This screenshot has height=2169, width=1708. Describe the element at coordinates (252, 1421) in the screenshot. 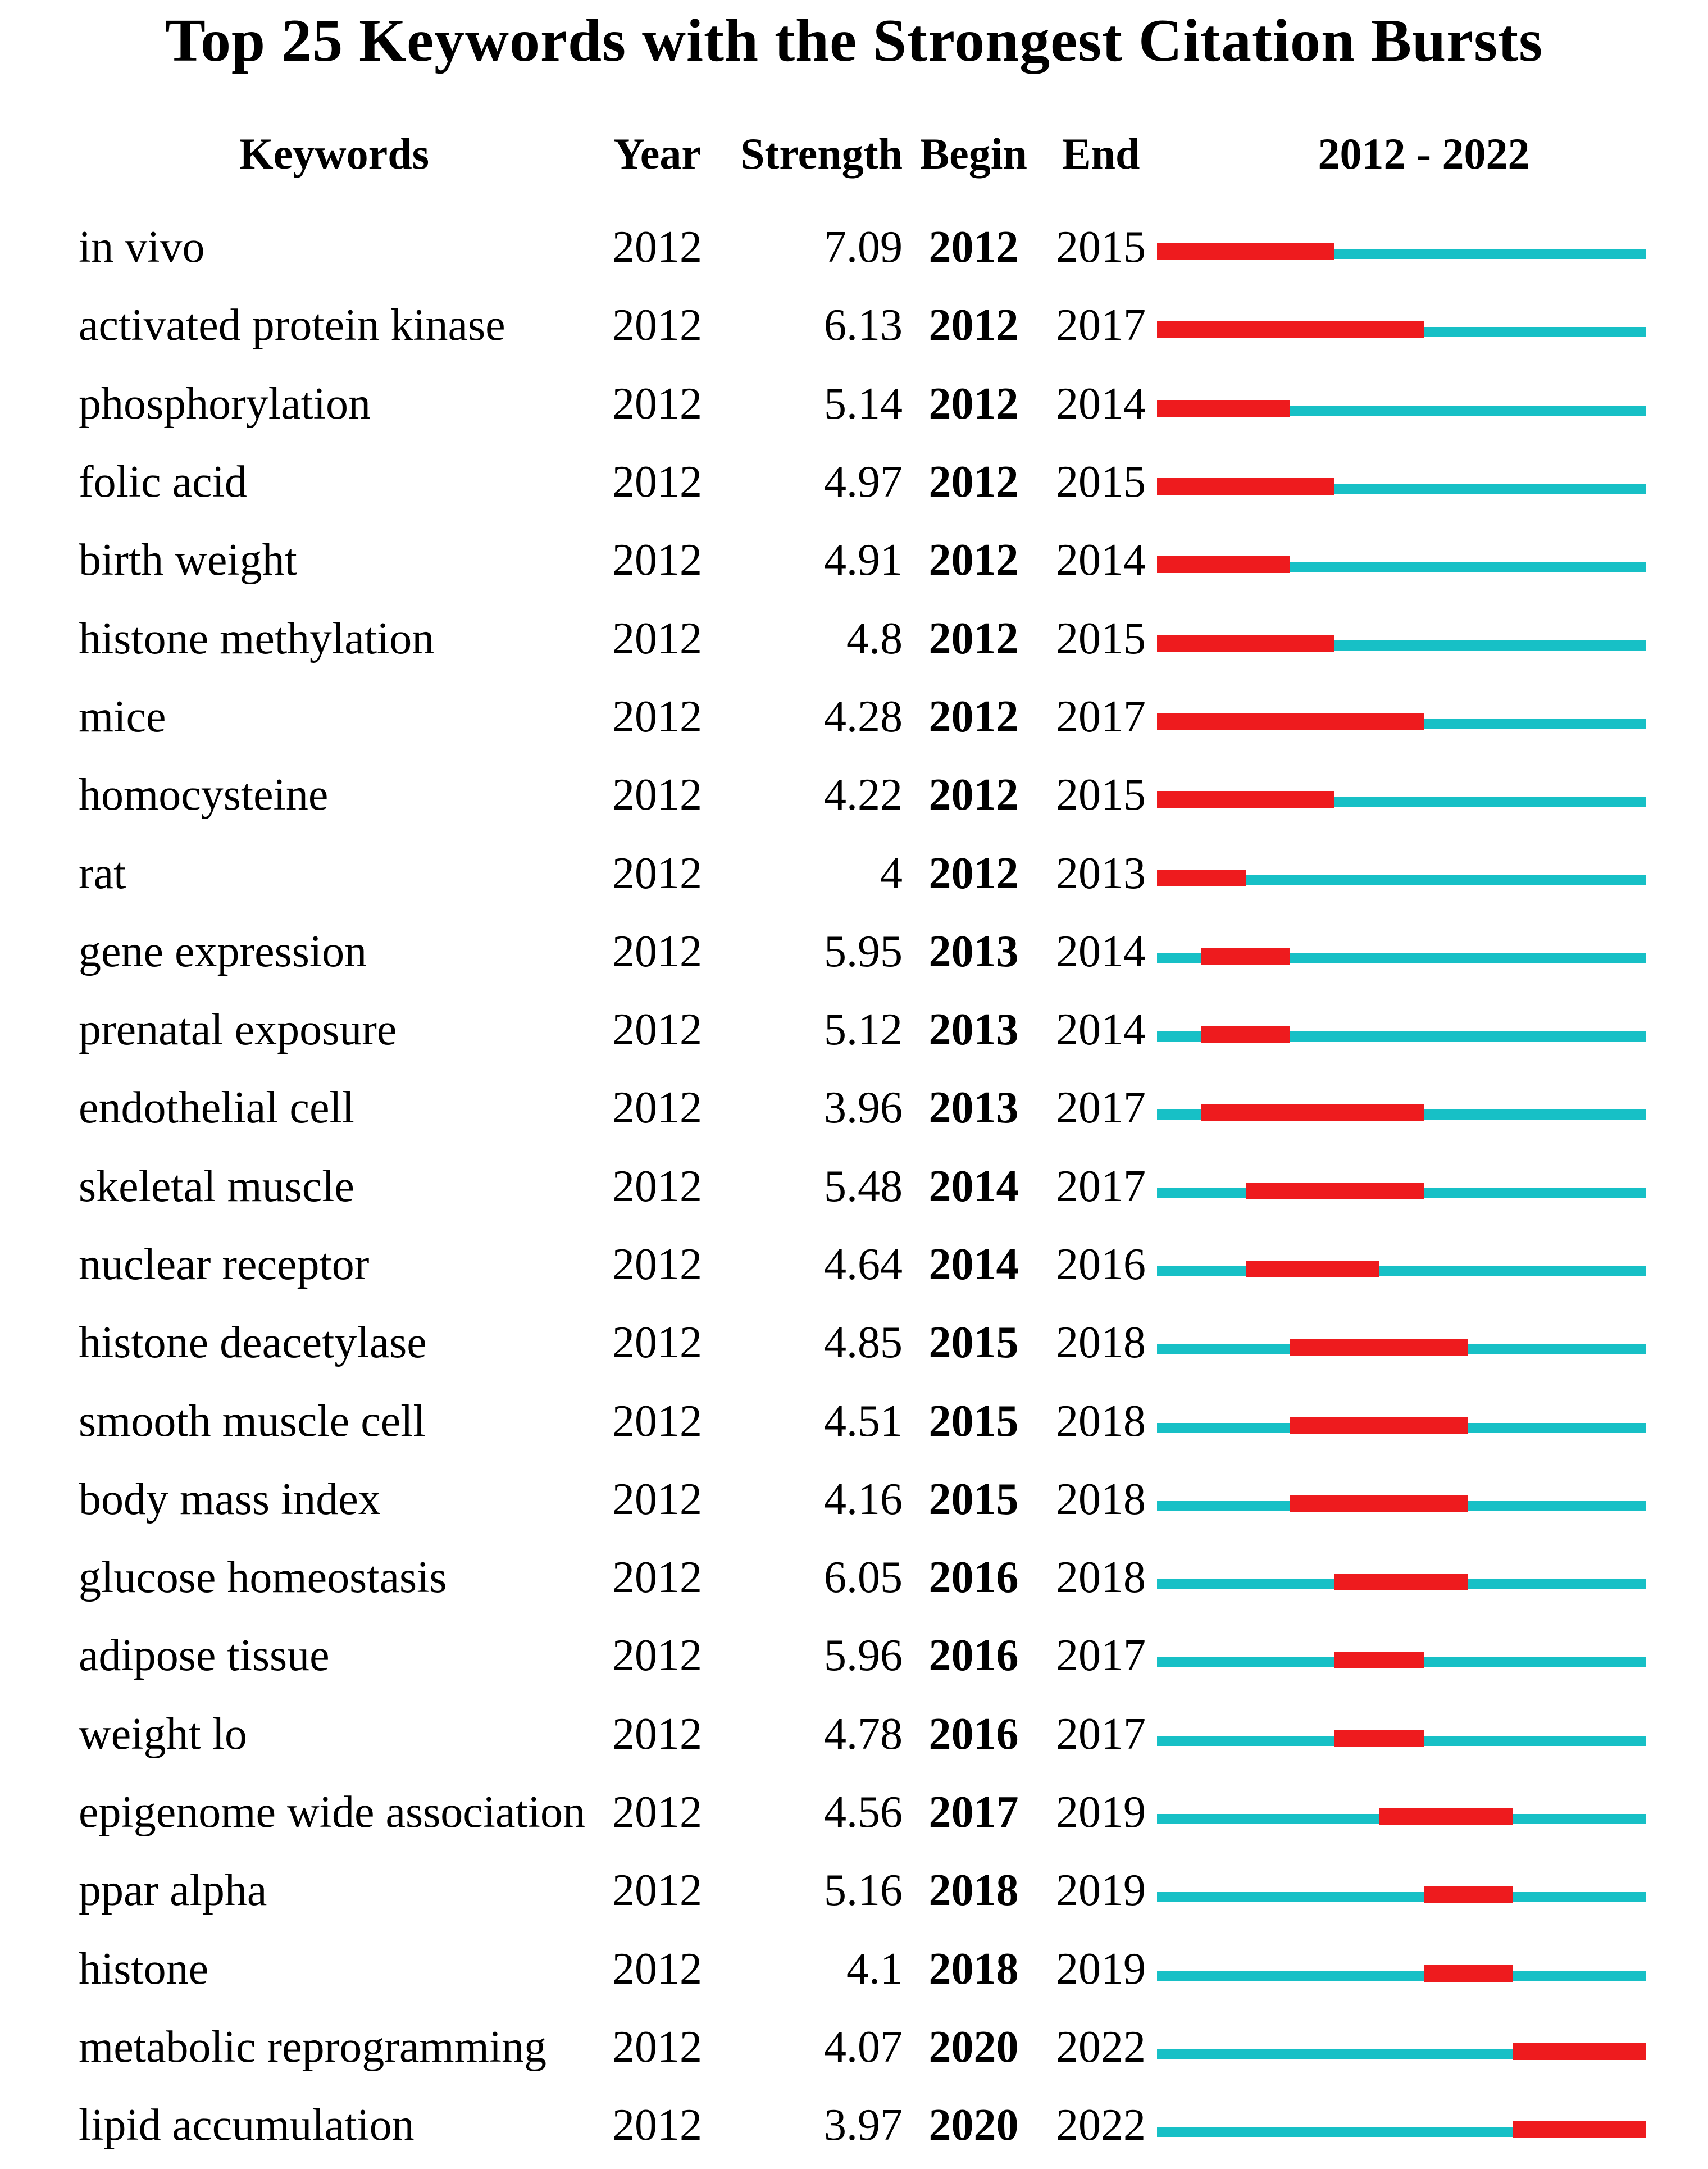

I see `keyword-label: smooth muscle cell` at that location.